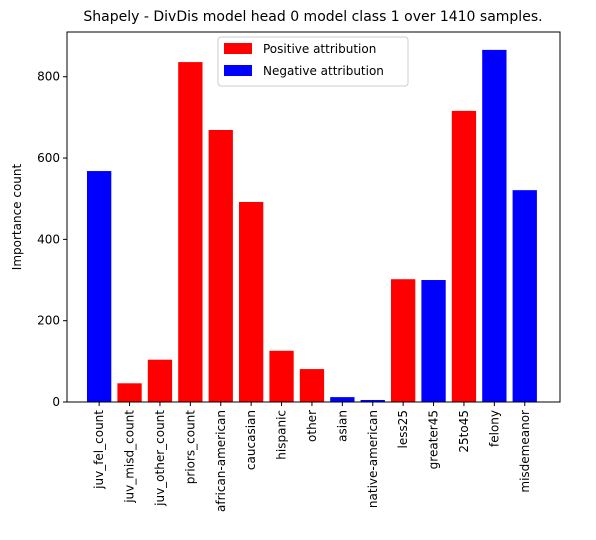  Describe the element at coordinates (221, 461) in the screenshot. I see `x-tick-label: african-american` at that location.